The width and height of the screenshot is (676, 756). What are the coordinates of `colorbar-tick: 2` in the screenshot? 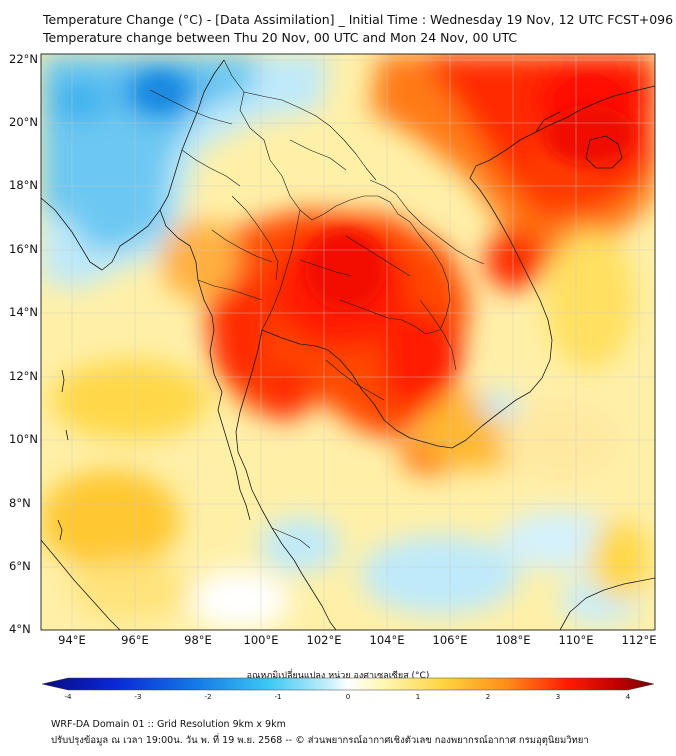 It's located at (488, 697).